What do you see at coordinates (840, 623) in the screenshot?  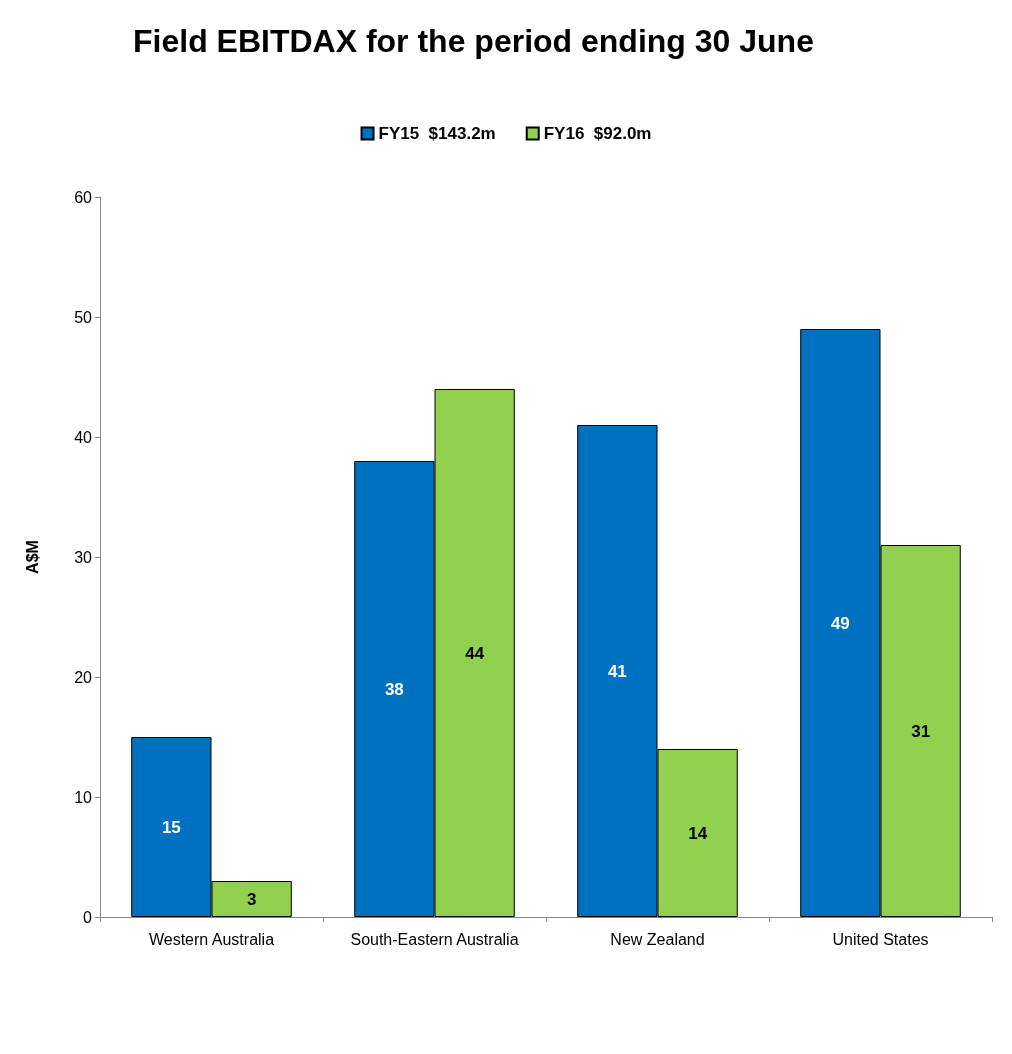 I see `data-label: 49` at bounding box center [840, 623].